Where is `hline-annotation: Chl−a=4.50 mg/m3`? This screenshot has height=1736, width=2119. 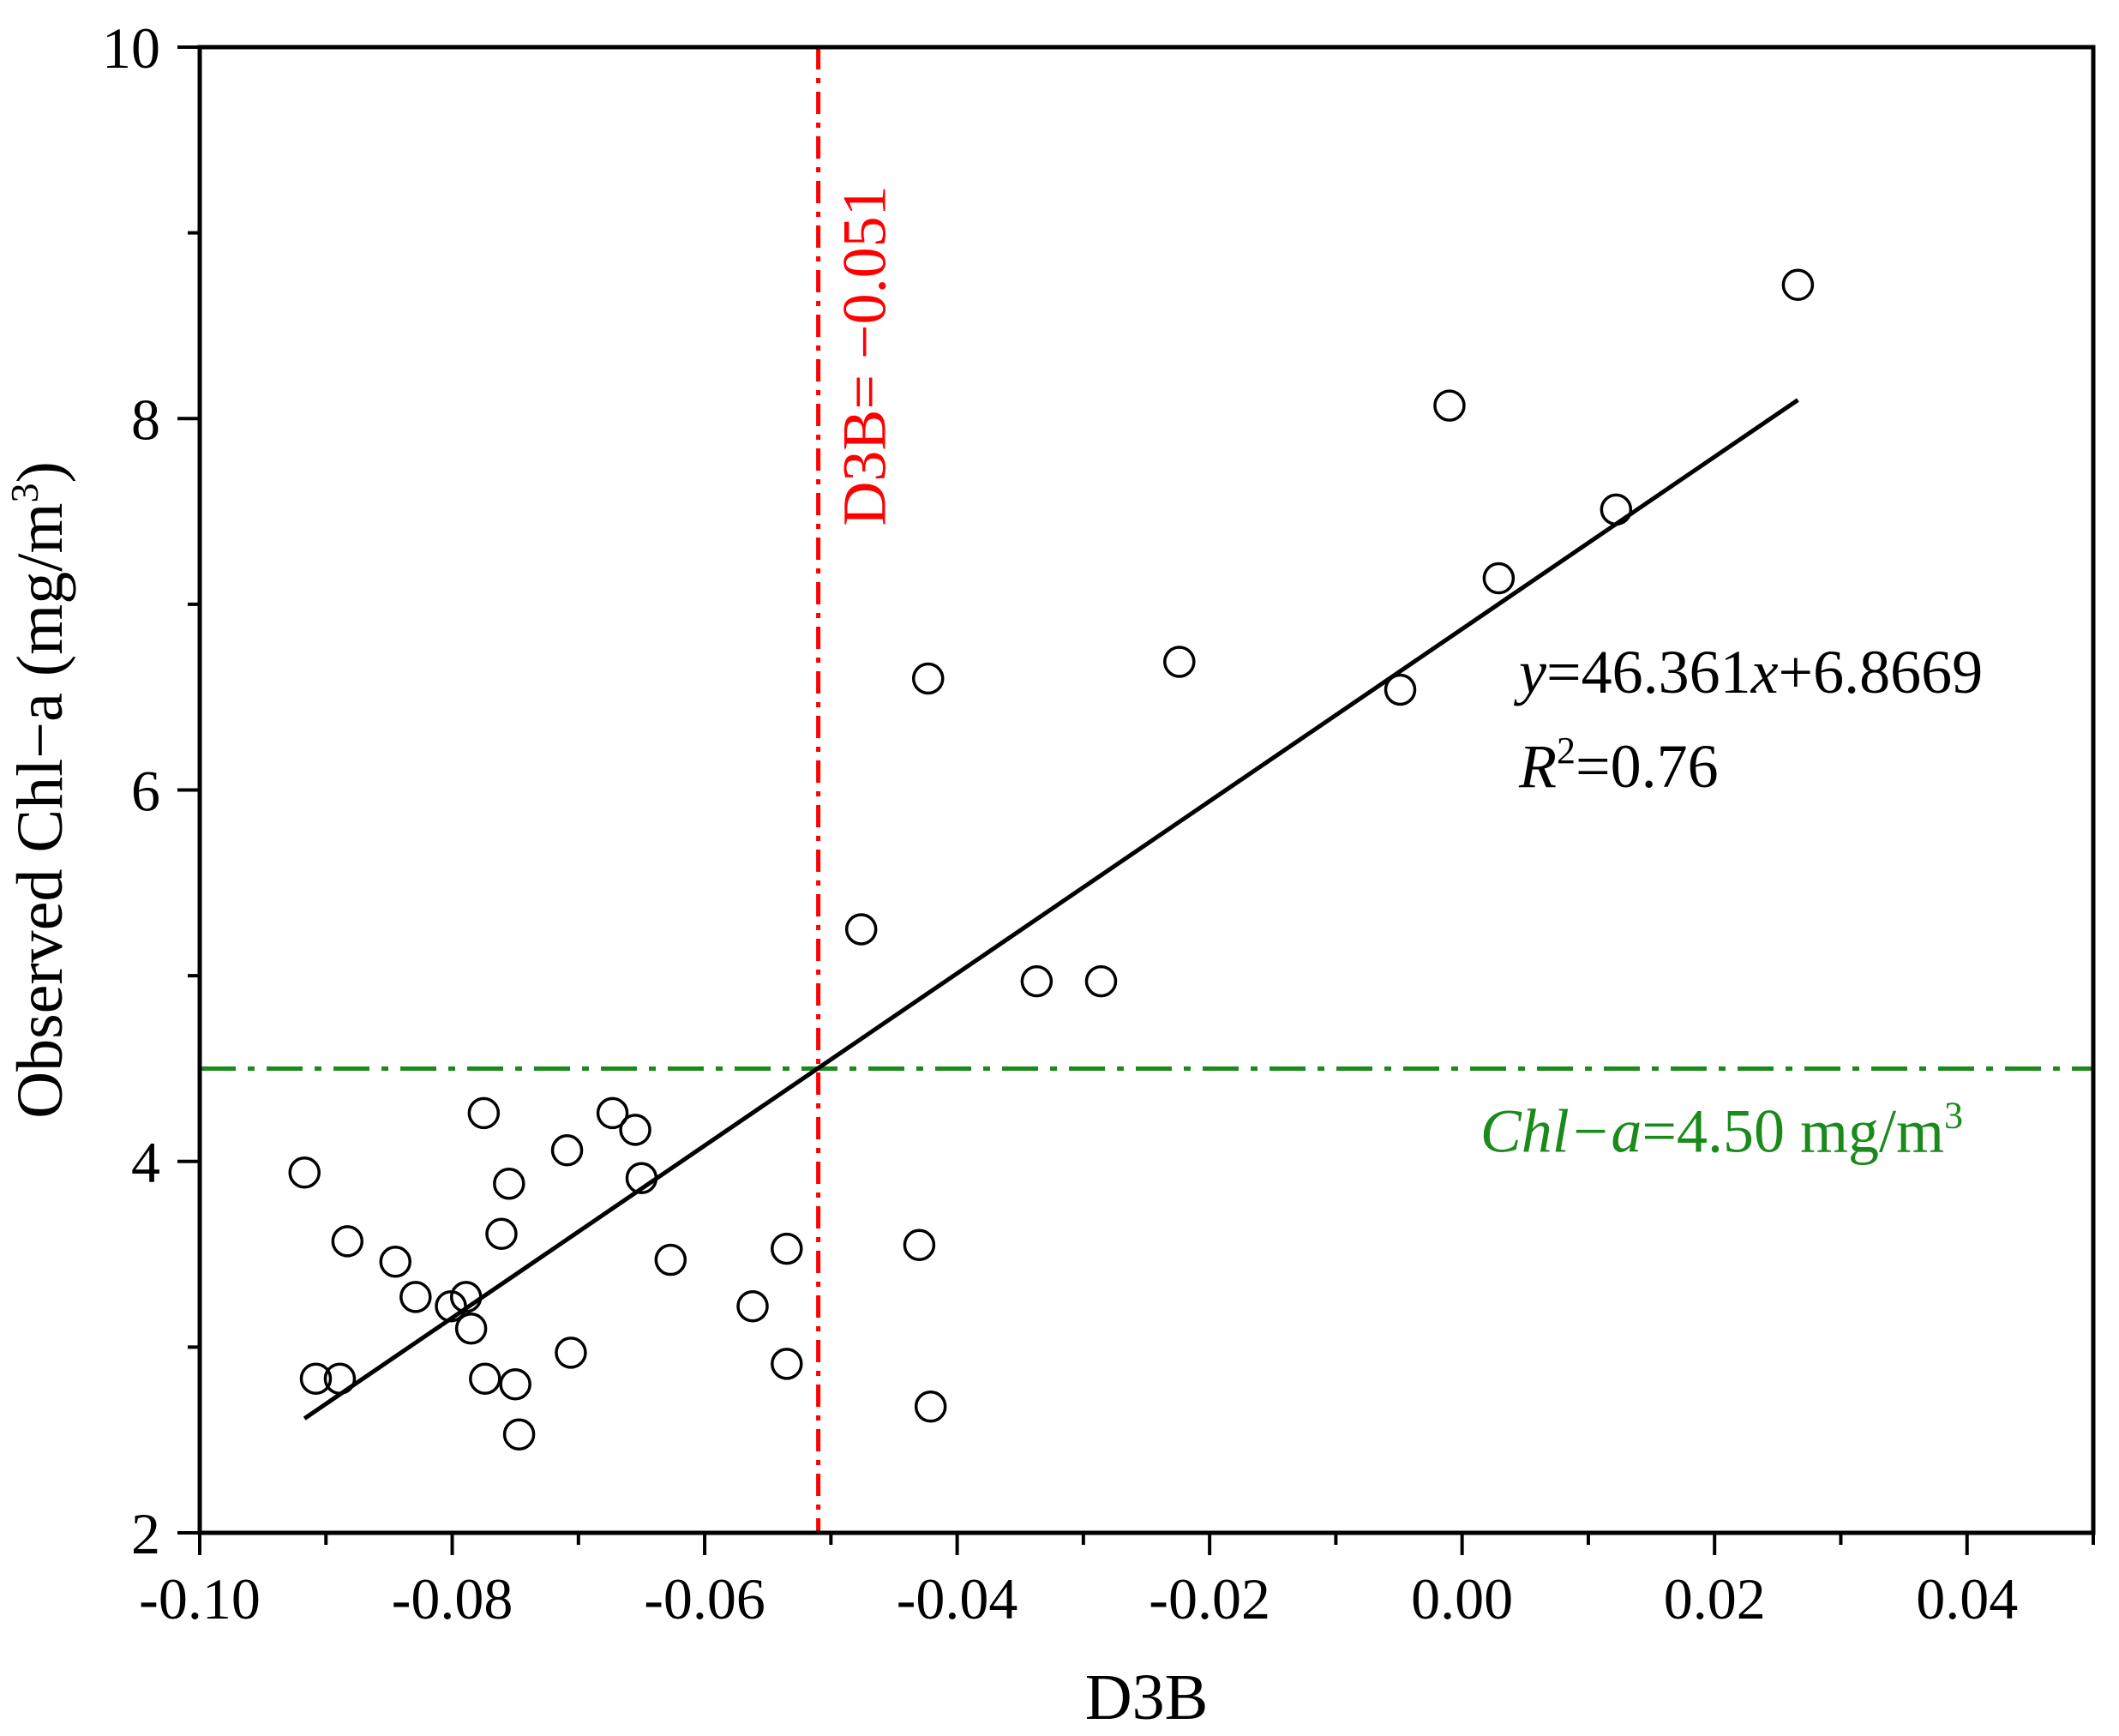
hline-annotation: Chl−a=4.50 mg/m3 is located at coordinates (1721, 1129).